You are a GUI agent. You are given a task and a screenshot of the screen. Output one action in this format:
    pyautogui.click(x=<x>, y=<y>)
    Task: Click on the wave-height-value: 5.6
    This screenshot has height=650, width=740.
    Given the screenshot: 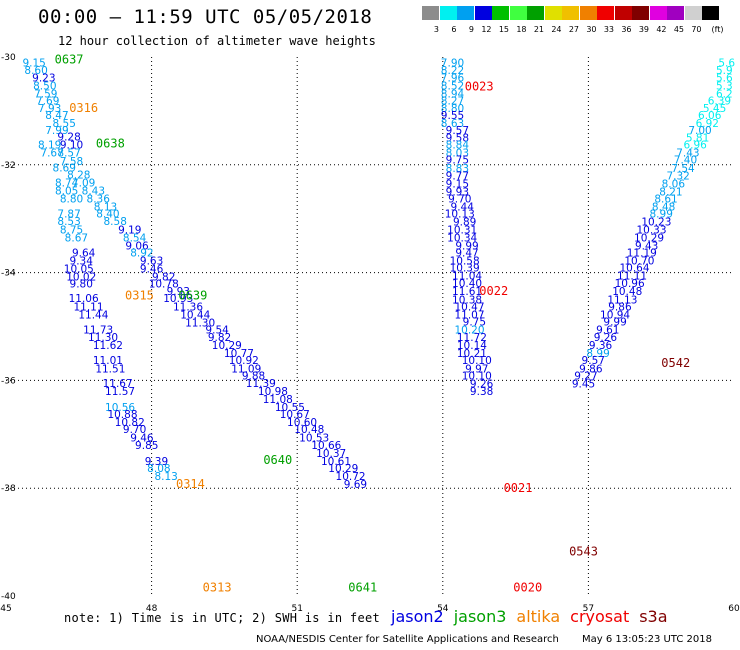 What is the action you would take?
    pyautogui.click(x=726, y=64)
    